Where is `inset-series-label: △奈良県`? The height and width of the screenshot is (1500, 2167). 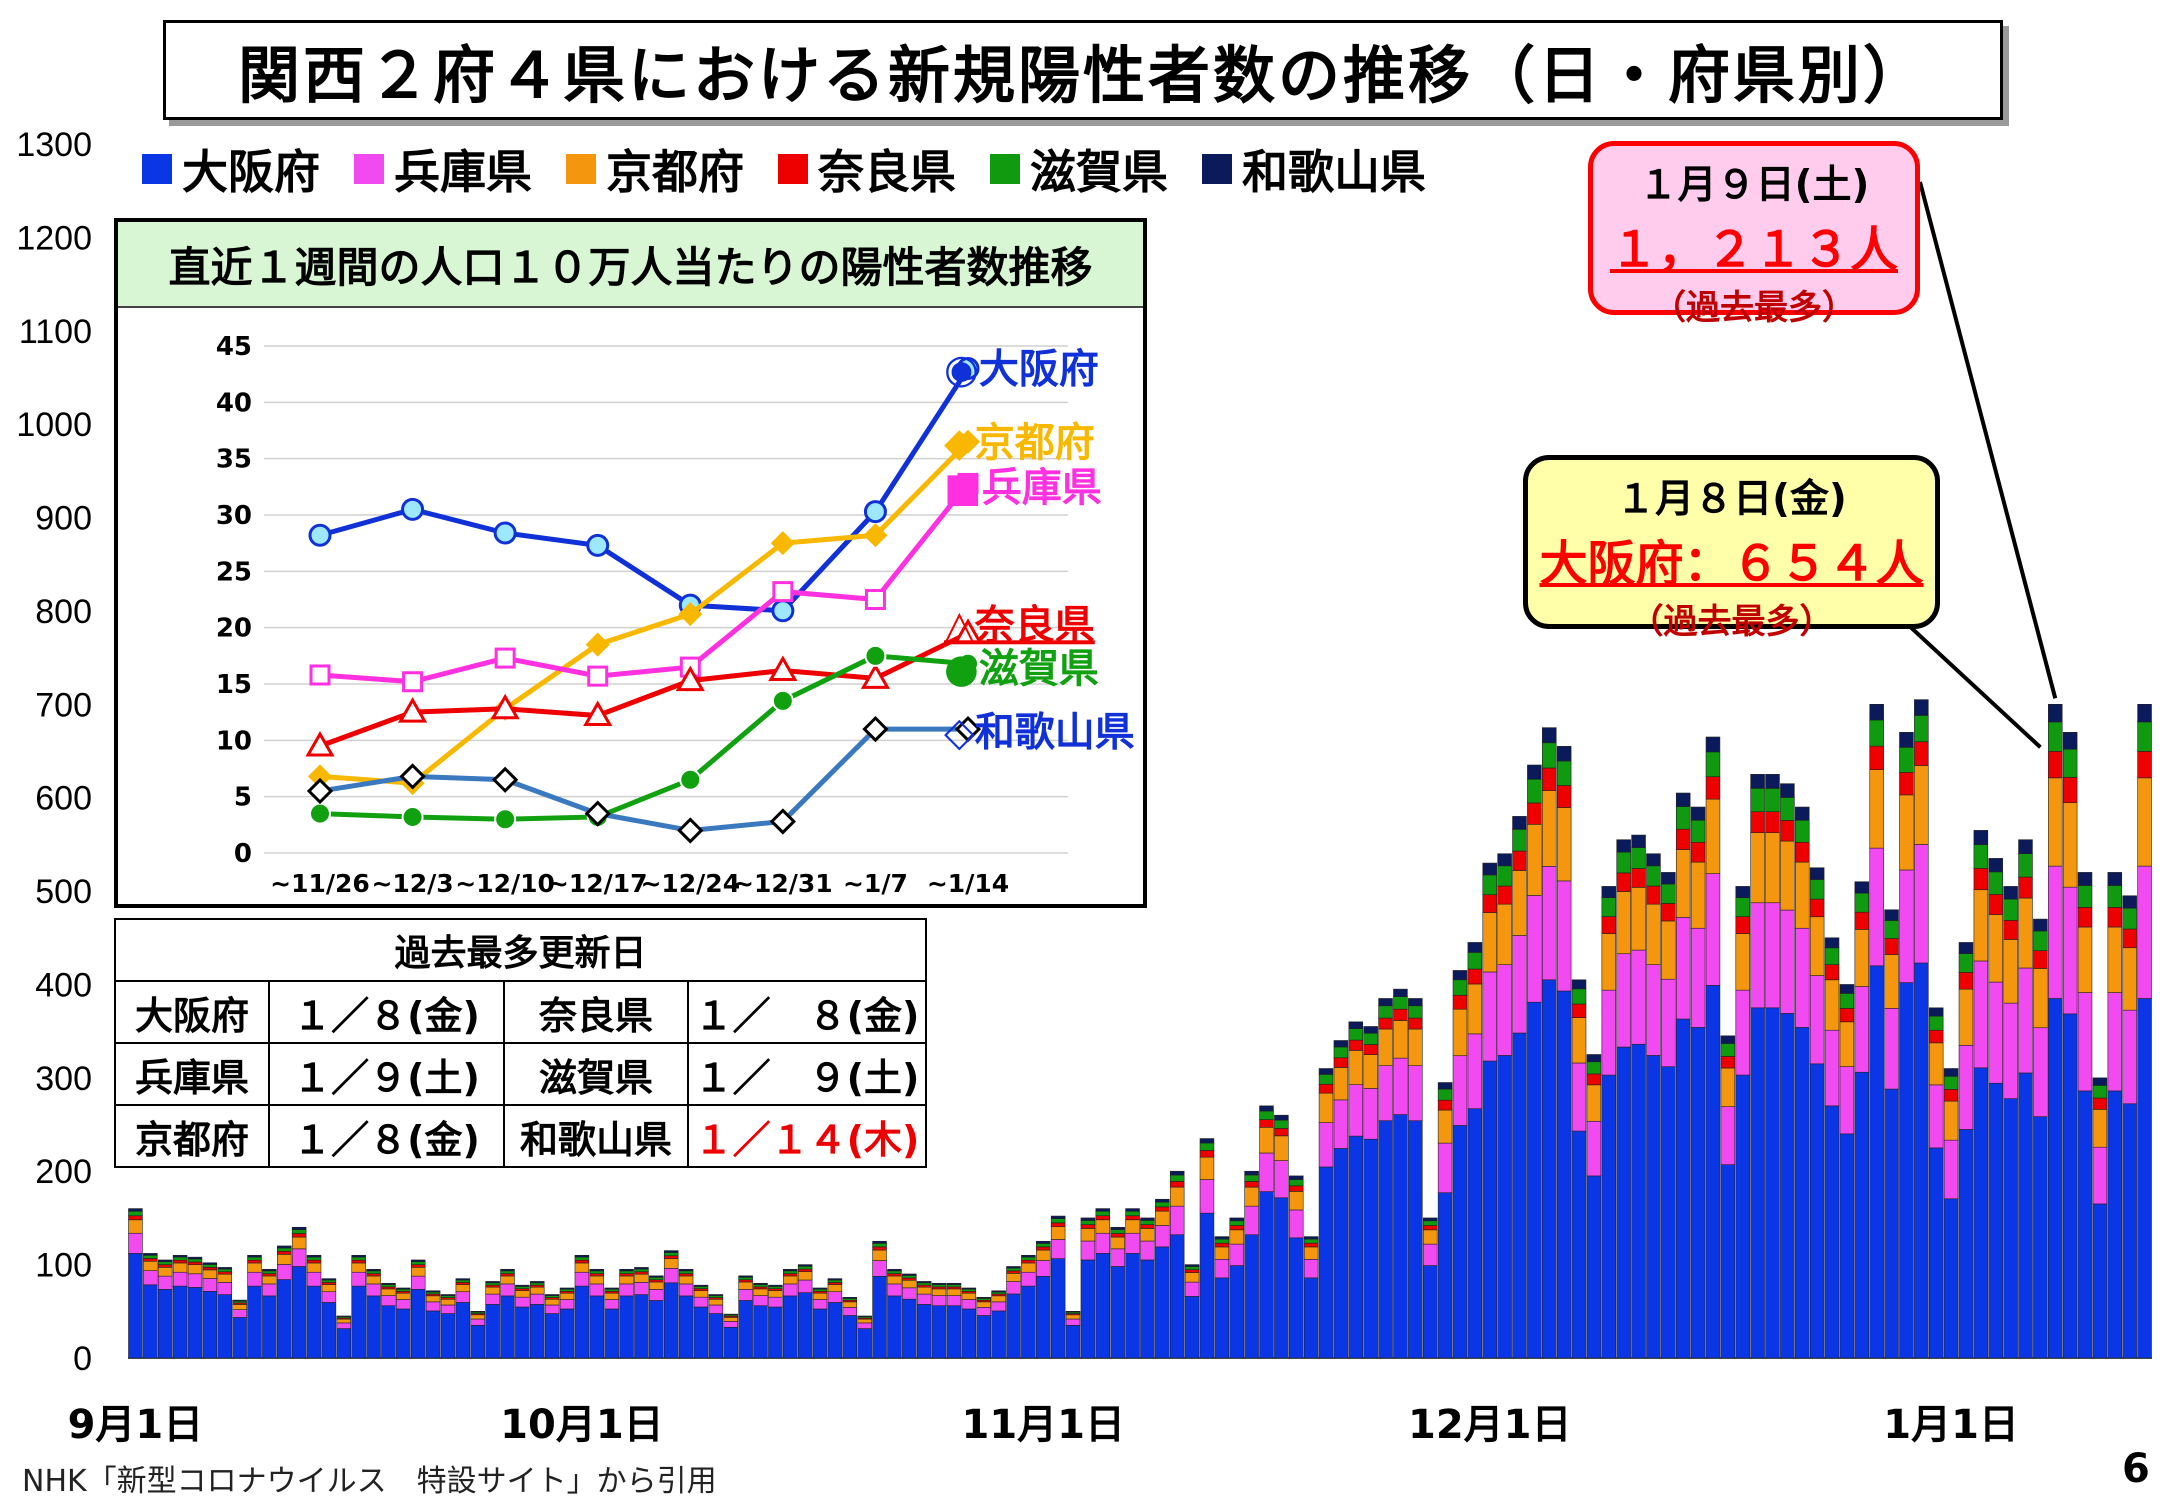
inset-series-label: △奈良県 is located at coordinates (1019, 625).